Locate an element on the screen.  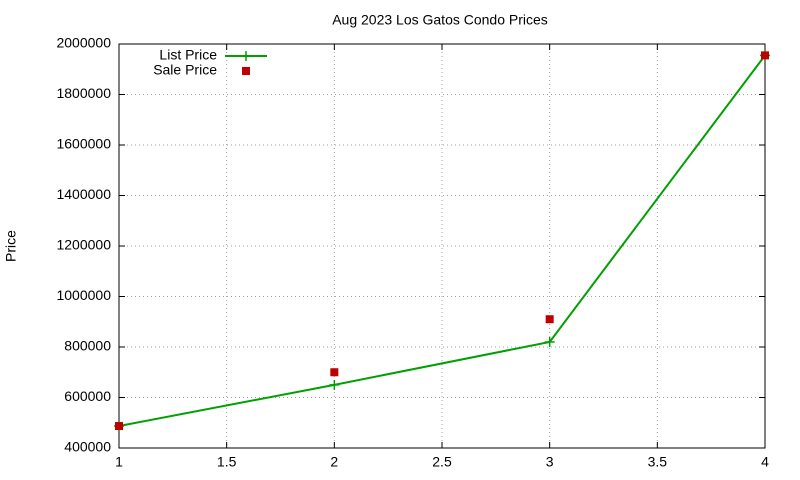
y-tick-label: 600000 is located at coordinates (87, 396).